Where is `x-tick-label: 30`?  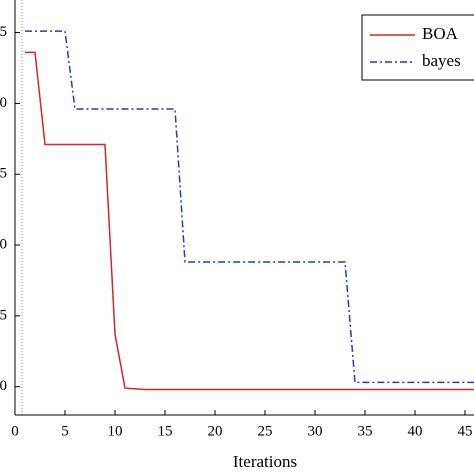
x-tick-label: 30 is located at coordinates (315, 431).